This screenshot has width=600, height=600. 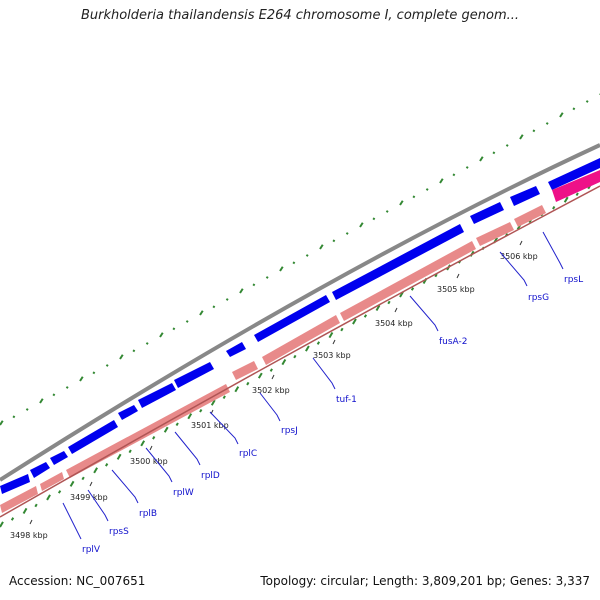 I want to click on scale-tick-label: 3501 kbp, so click(x=210, y=425).